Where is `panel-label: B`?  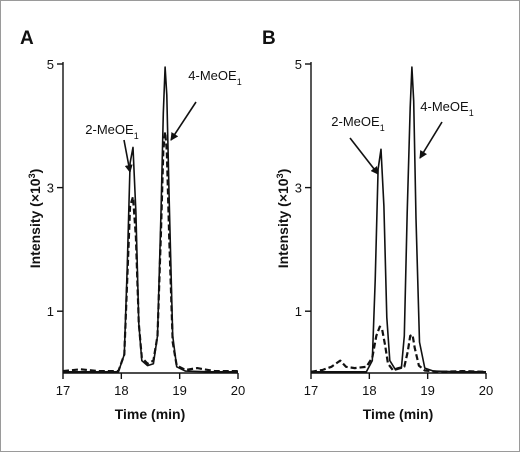
panel-label: B is located at coordinates (269, 38).